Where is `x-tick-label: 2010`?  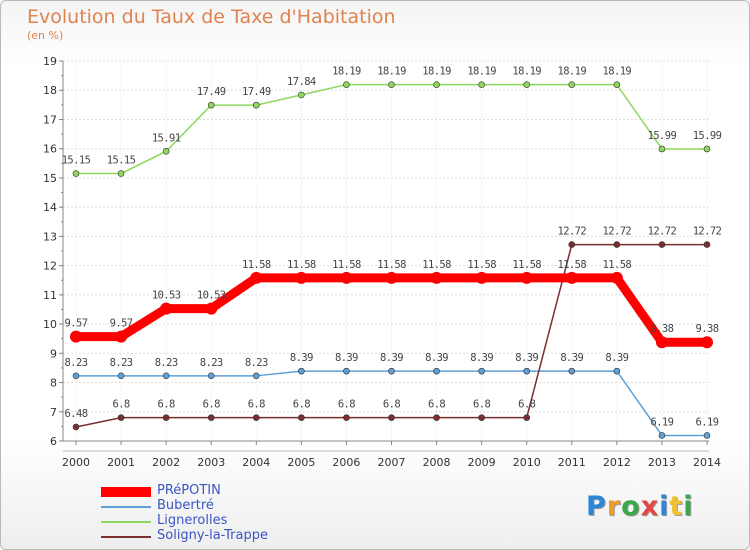
x-tick-label: 2010 is located at coordinates (527, 462).